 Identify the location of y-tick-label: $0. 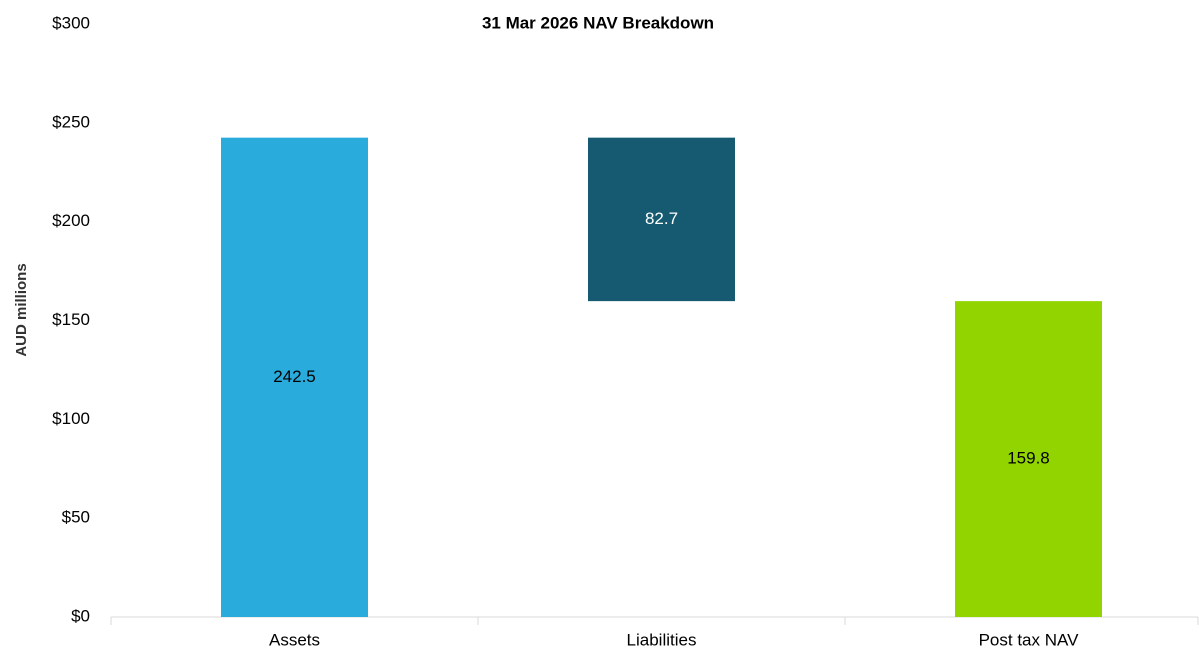
(80, 615).